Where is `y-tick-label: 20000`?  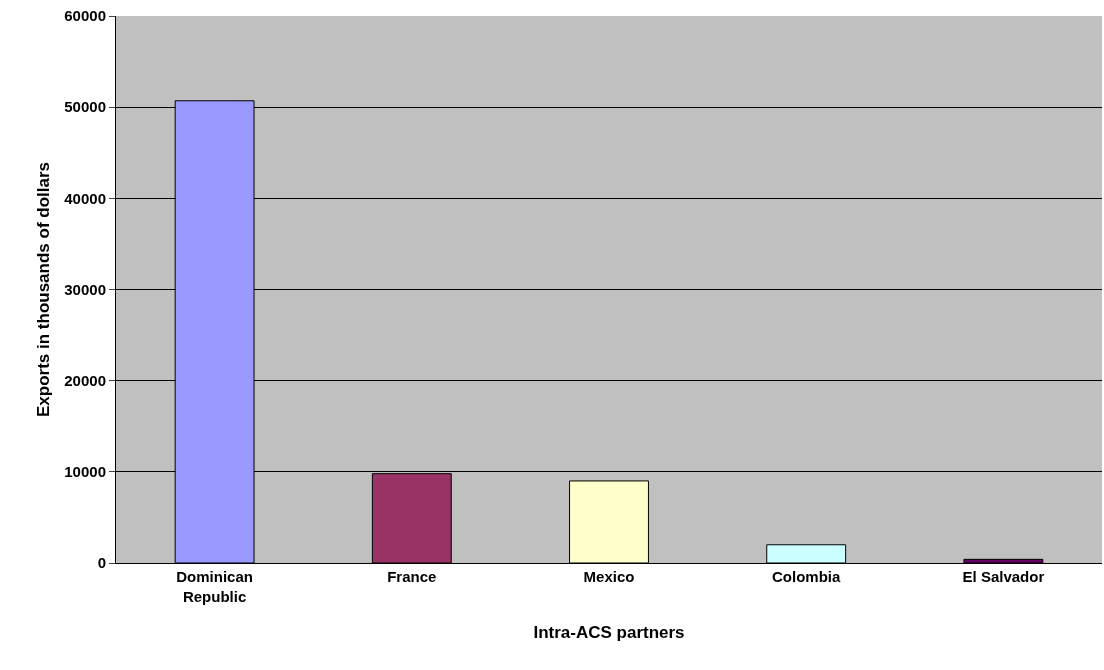 y-tick-label: 20000 is located at coordinates (85, 380).